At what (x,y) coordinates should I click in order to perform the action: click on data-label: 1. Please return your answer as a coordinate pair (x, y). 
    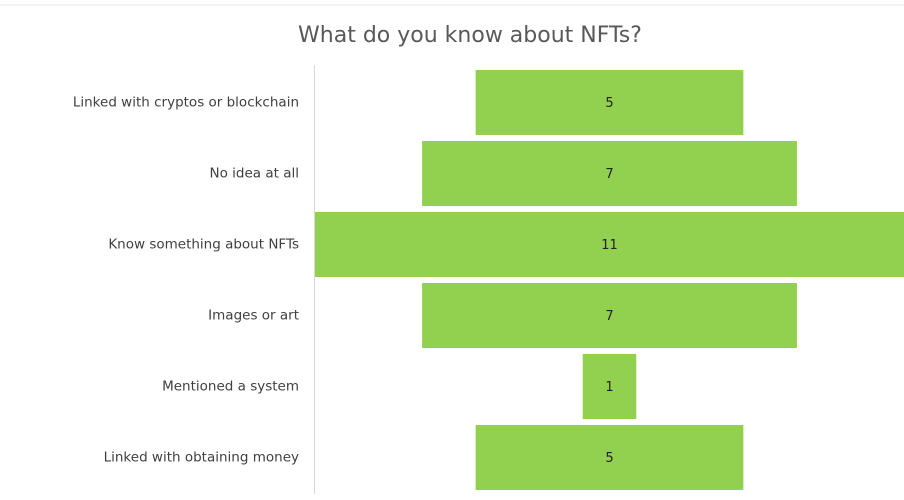
    Looking at the image, I should click on (609, 387).